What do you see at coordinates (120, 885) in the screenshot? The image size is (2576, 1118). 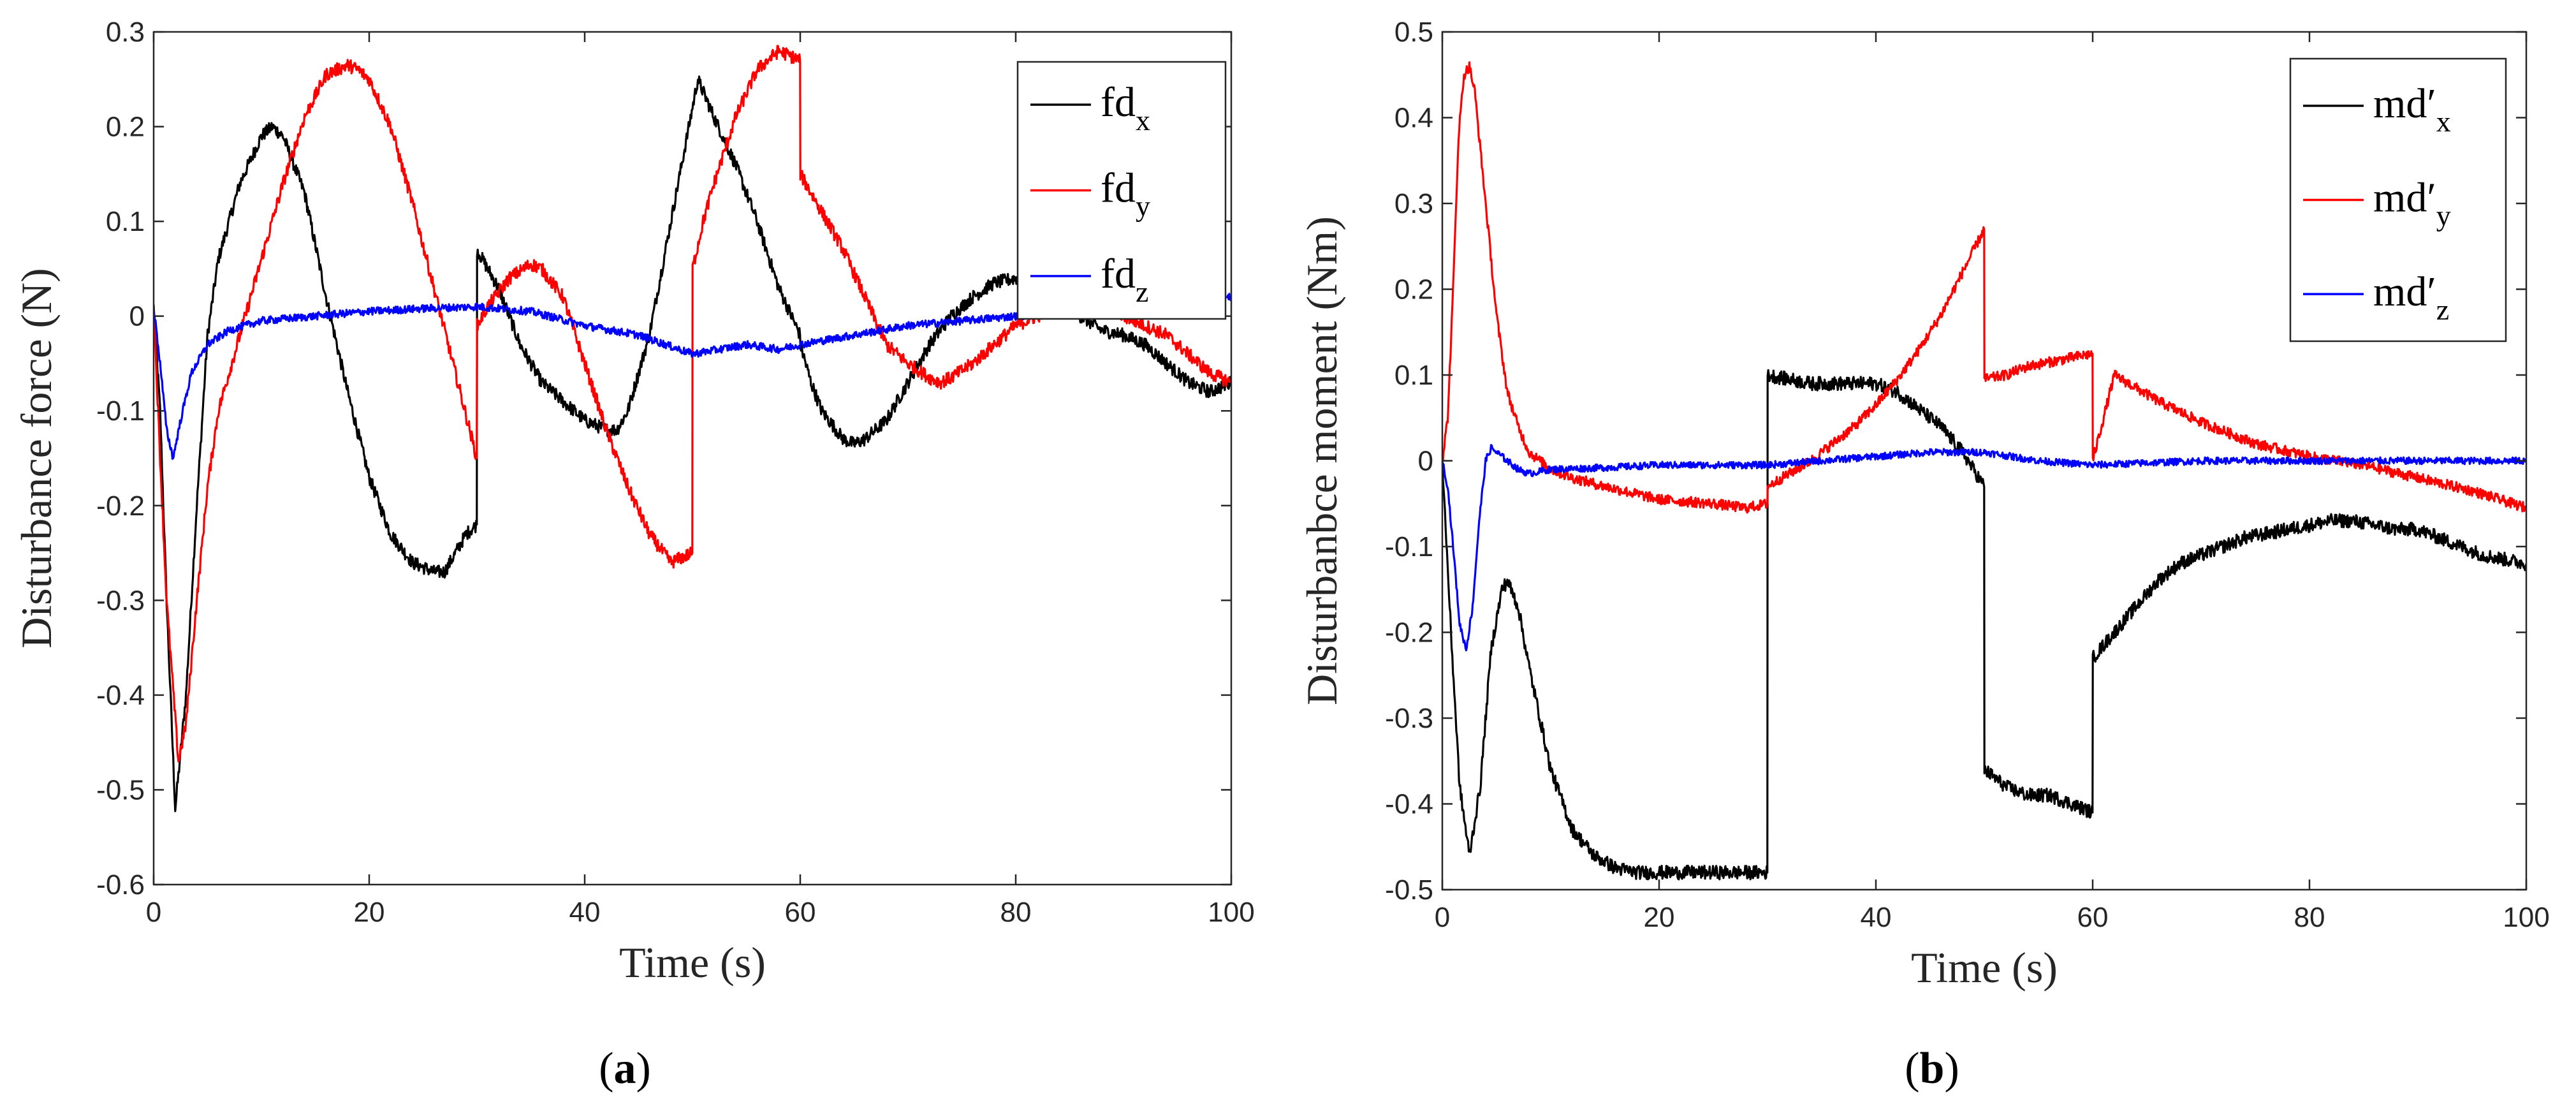 I see `y-tick-label: -0.6` at bounding box center [120, 885].